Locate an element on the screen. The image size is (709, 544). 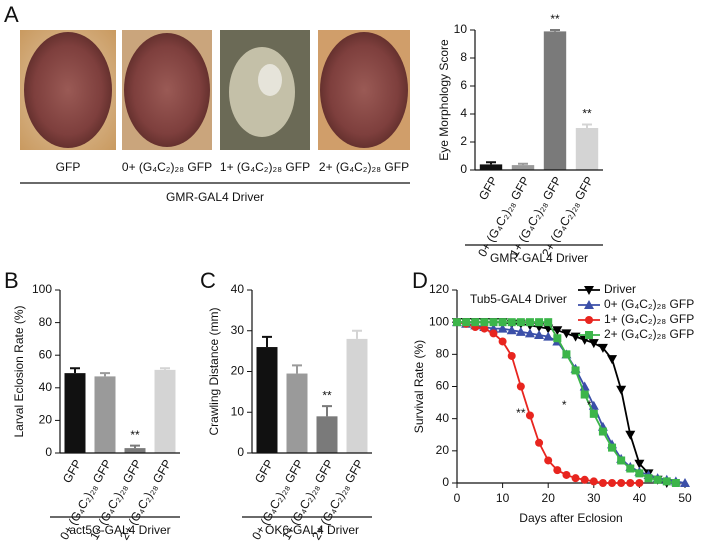
y-axis-label: Eye Morphology Score is located at coordinates (444, 100).